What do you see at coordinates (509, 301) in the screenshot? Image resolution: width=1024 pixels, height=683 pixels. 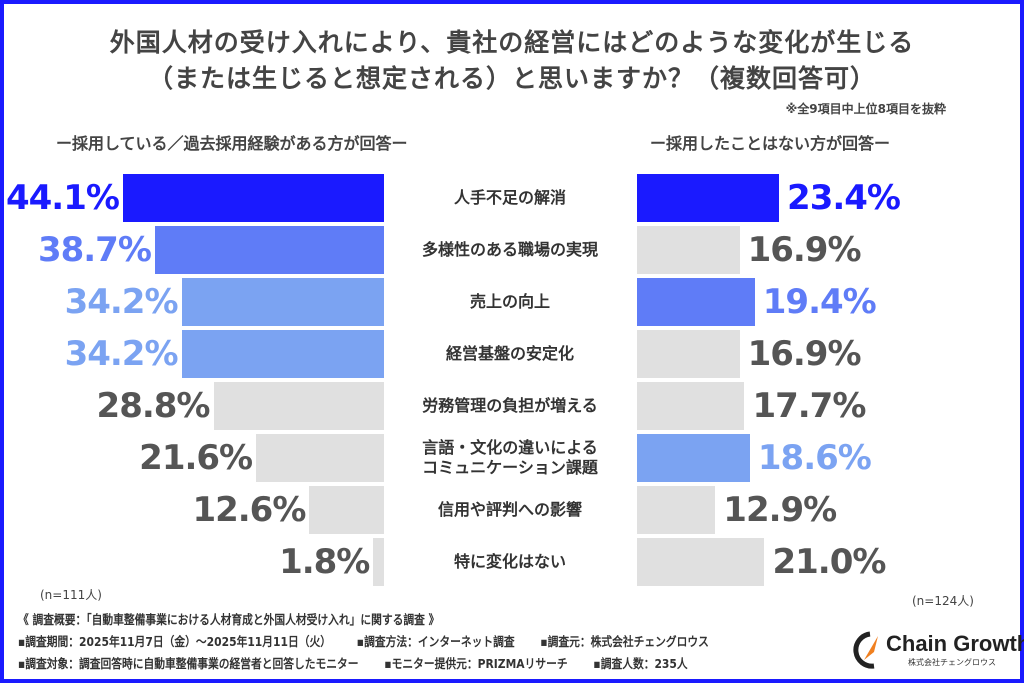 I see `category-label: 売上の向上` at bounding box center [509, 301].